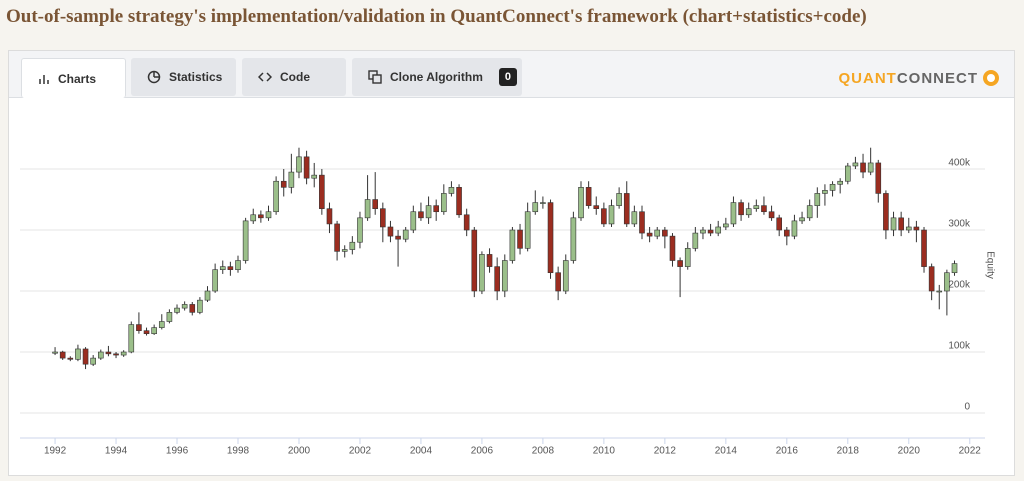 Image resolution: width=1024 pixels, height=481 pixels. What do you see at coordinates (482, 451) in the screenshot?
I see `x-tick-label: 2006` at bounding box center [482, 451].